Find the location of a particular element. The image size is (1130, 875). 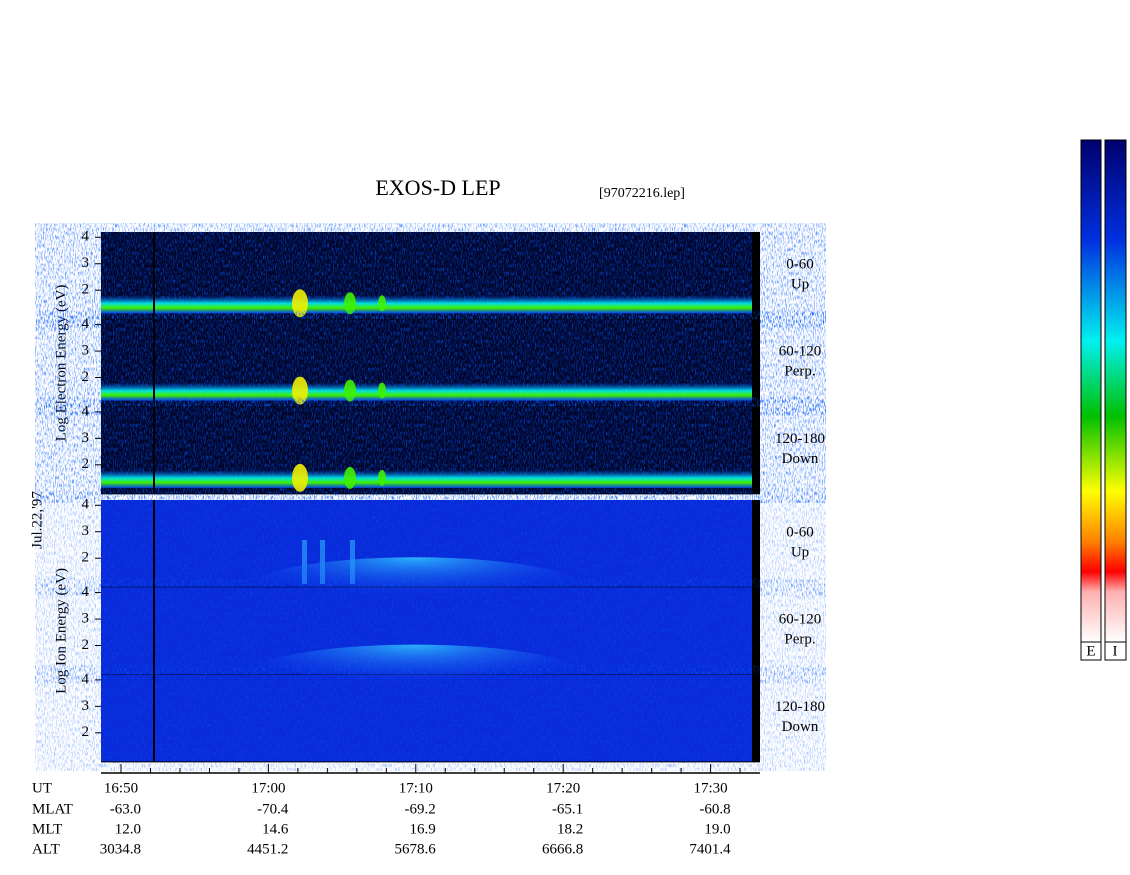

x-row-value: 5678.6 is located at coordinates (416, 849).